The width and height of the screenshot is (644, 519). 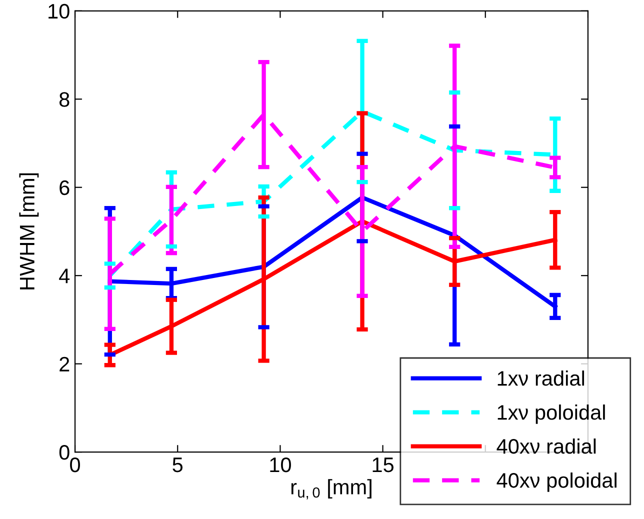 What do you see at coordinates (64, 276) in the screenshot?
I see `y-tick-label: 4` at bounding box center [64, 276].